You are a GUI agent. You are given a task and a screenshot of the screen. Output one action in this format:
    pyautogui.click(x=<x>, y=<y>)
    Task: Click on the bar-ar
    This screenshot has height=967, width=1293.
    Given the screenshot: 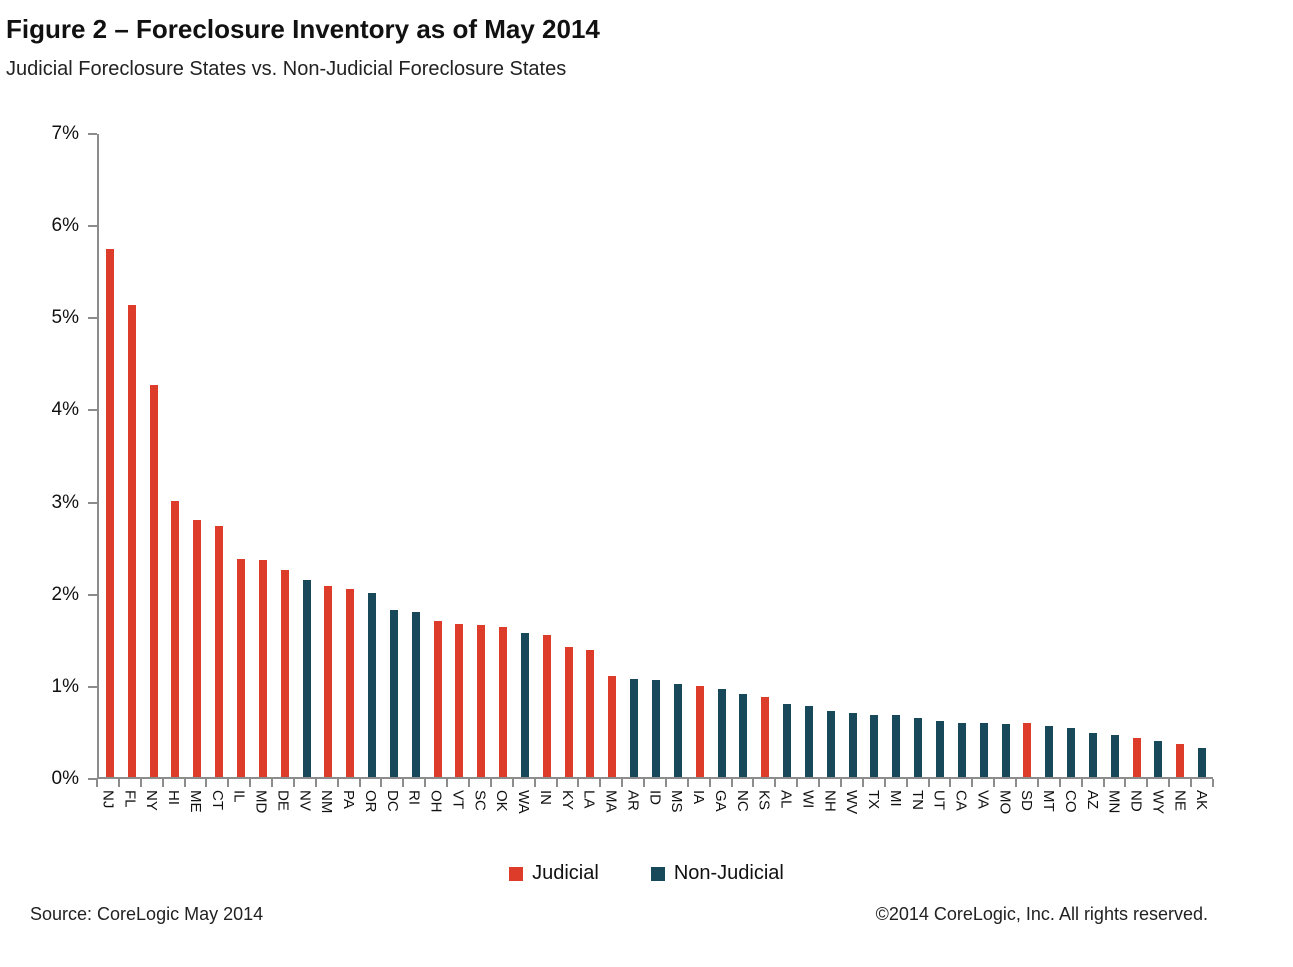 What is the action you would take?
    pyautogui.click(x=634, y=727)
    